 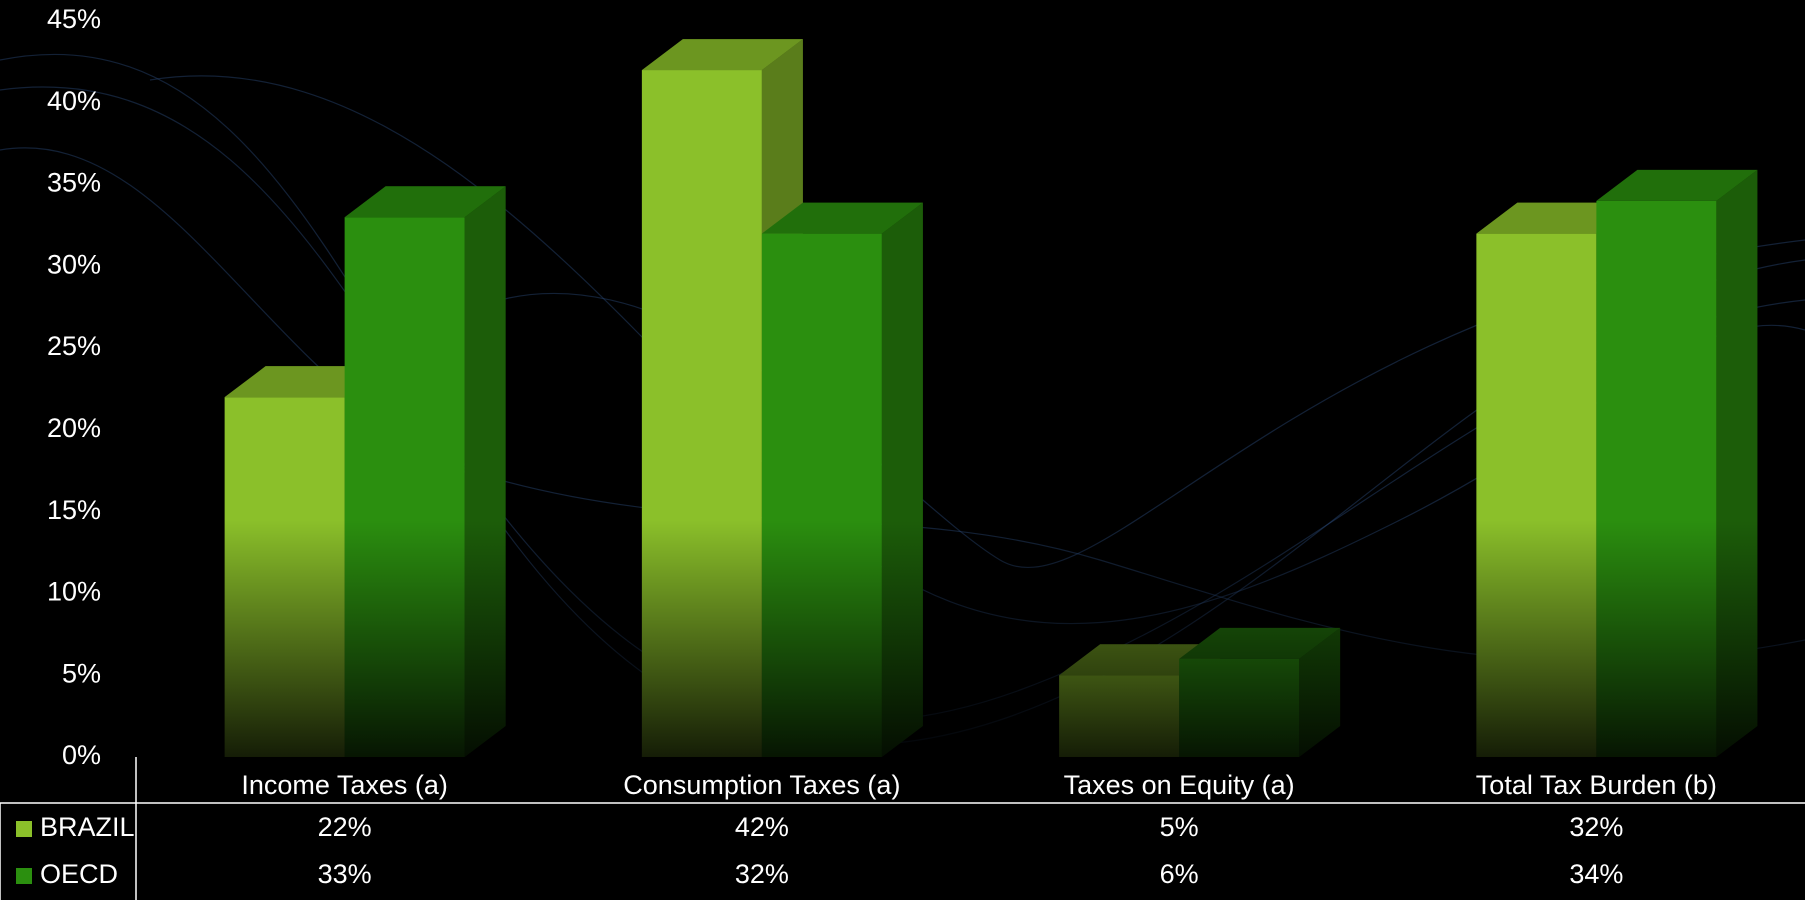 I want to click on y-tick-label: 20%, so click(x=74, y=428).